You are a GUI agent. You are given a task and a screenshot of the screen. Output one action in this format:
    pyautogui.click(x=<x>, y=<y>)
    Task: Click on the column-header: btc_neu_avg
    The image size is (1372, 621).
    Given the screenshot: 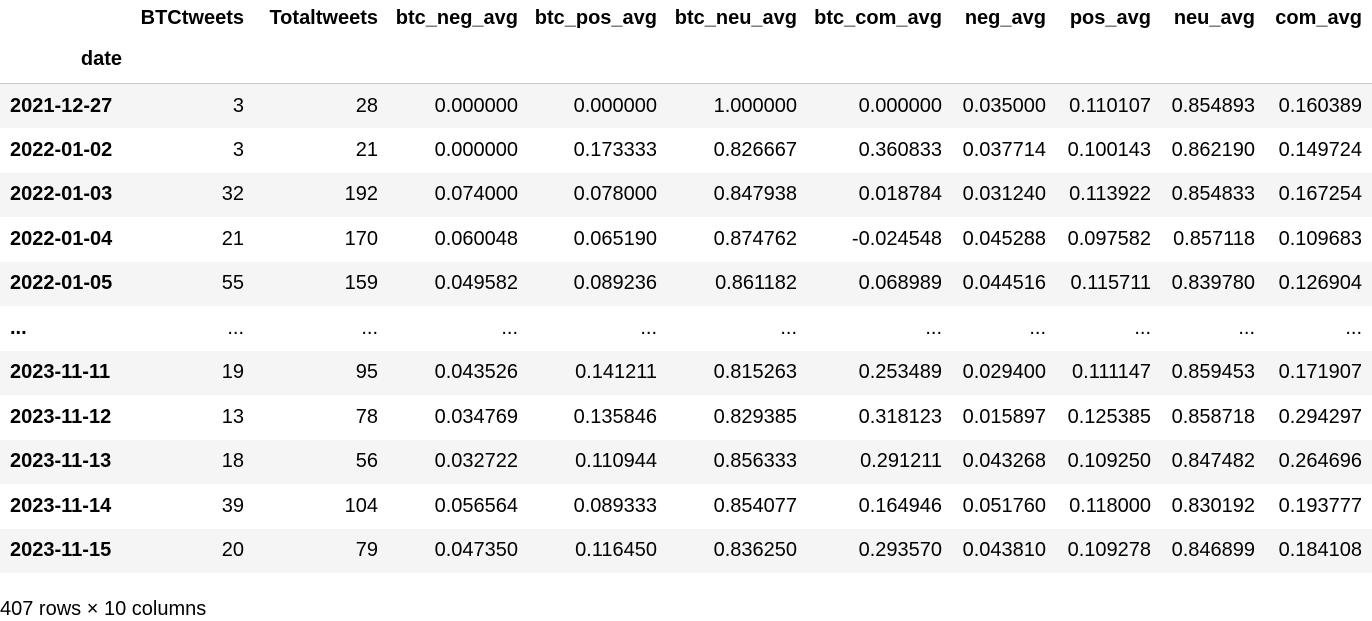 What is the action you would take?
    pyautogui.click(x=735, y=17)
    